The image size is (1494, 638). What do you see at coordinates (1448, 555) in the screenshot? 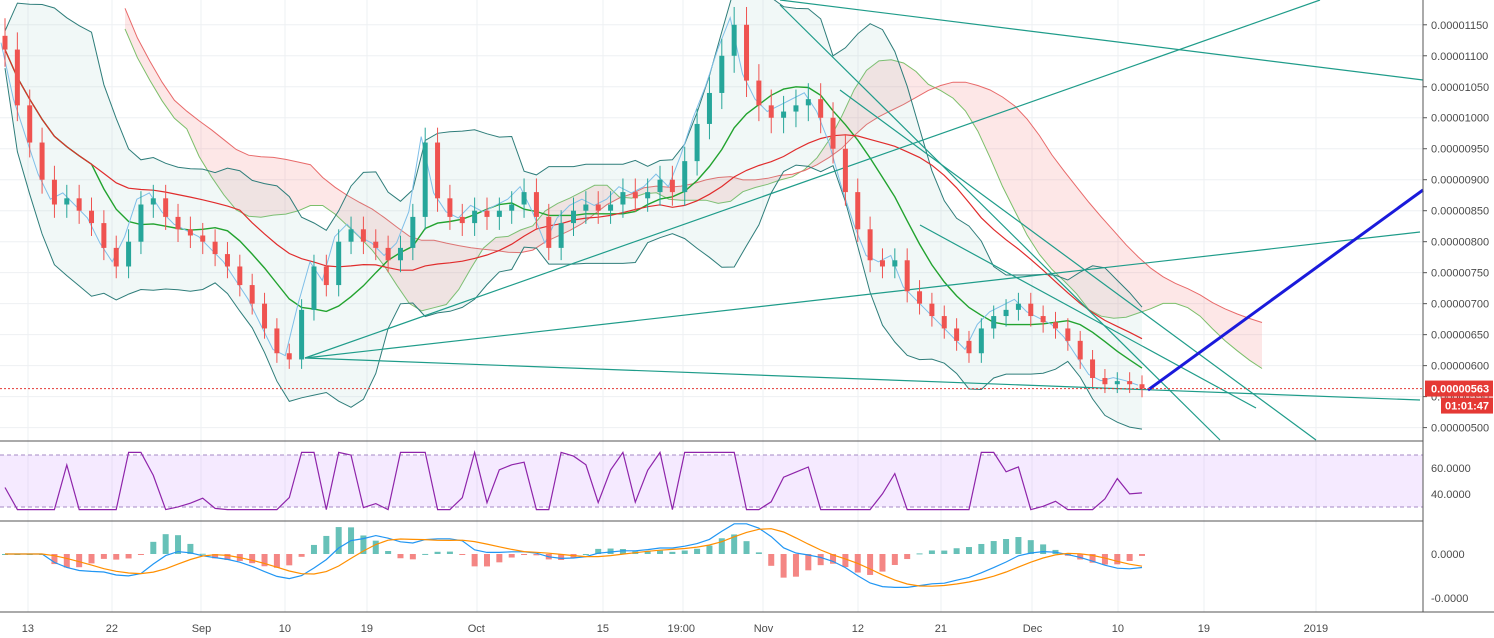
I see `macd-tick-label: 0.0000` at bounding box center [1448, 555].